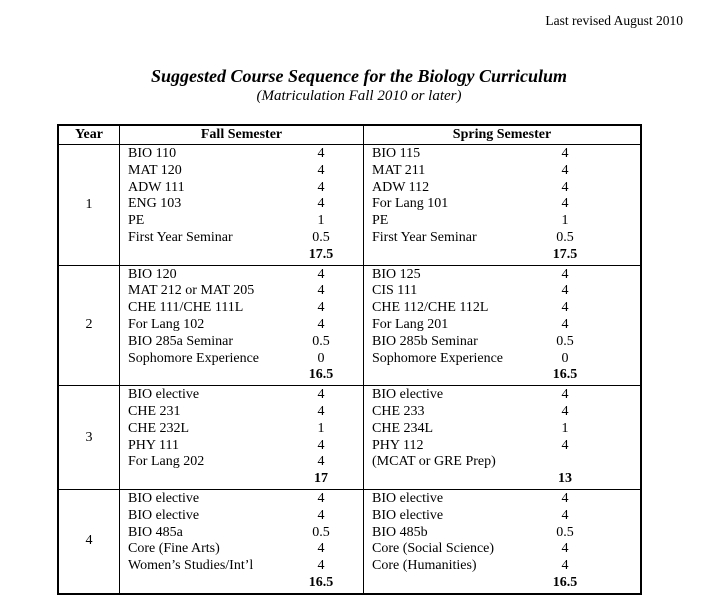  What do you see at coordinates (403, 428) in the screenshot?
I see `course-name: CHE 234L` at bounding box center [403, 428].